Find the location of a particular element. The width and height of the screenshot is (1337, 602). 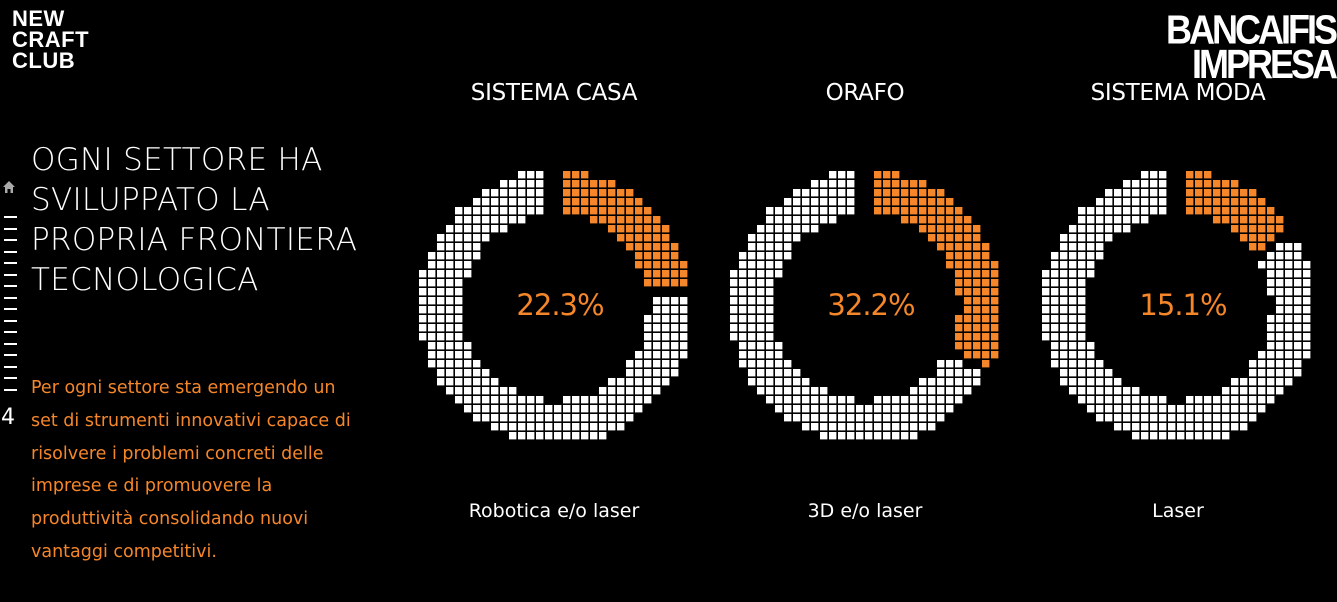

donut-chart is located at coordinates (553, 305).